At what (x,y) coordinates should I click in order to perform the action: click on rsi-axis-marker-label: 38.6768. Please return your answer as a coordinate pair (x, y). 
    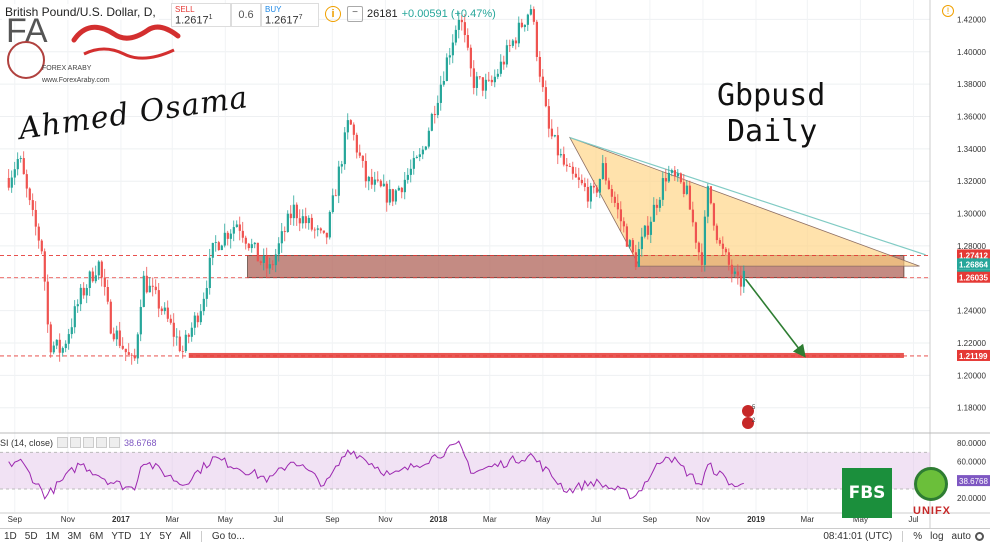
    Looking at the image, I should click on (973, 481).